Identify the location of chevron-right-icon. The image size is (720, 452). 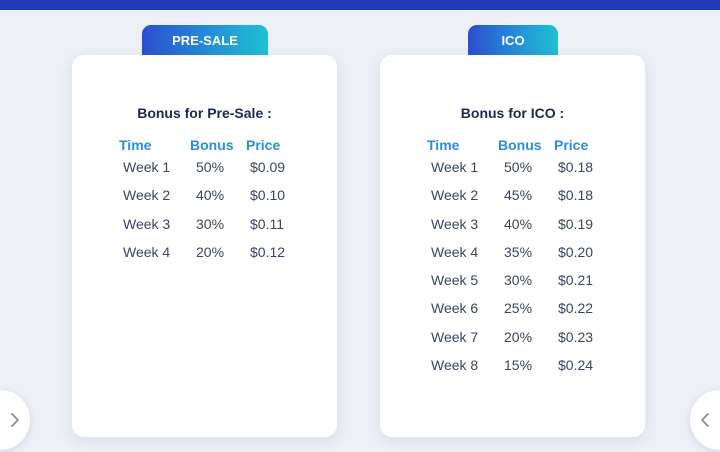
(10, 420).